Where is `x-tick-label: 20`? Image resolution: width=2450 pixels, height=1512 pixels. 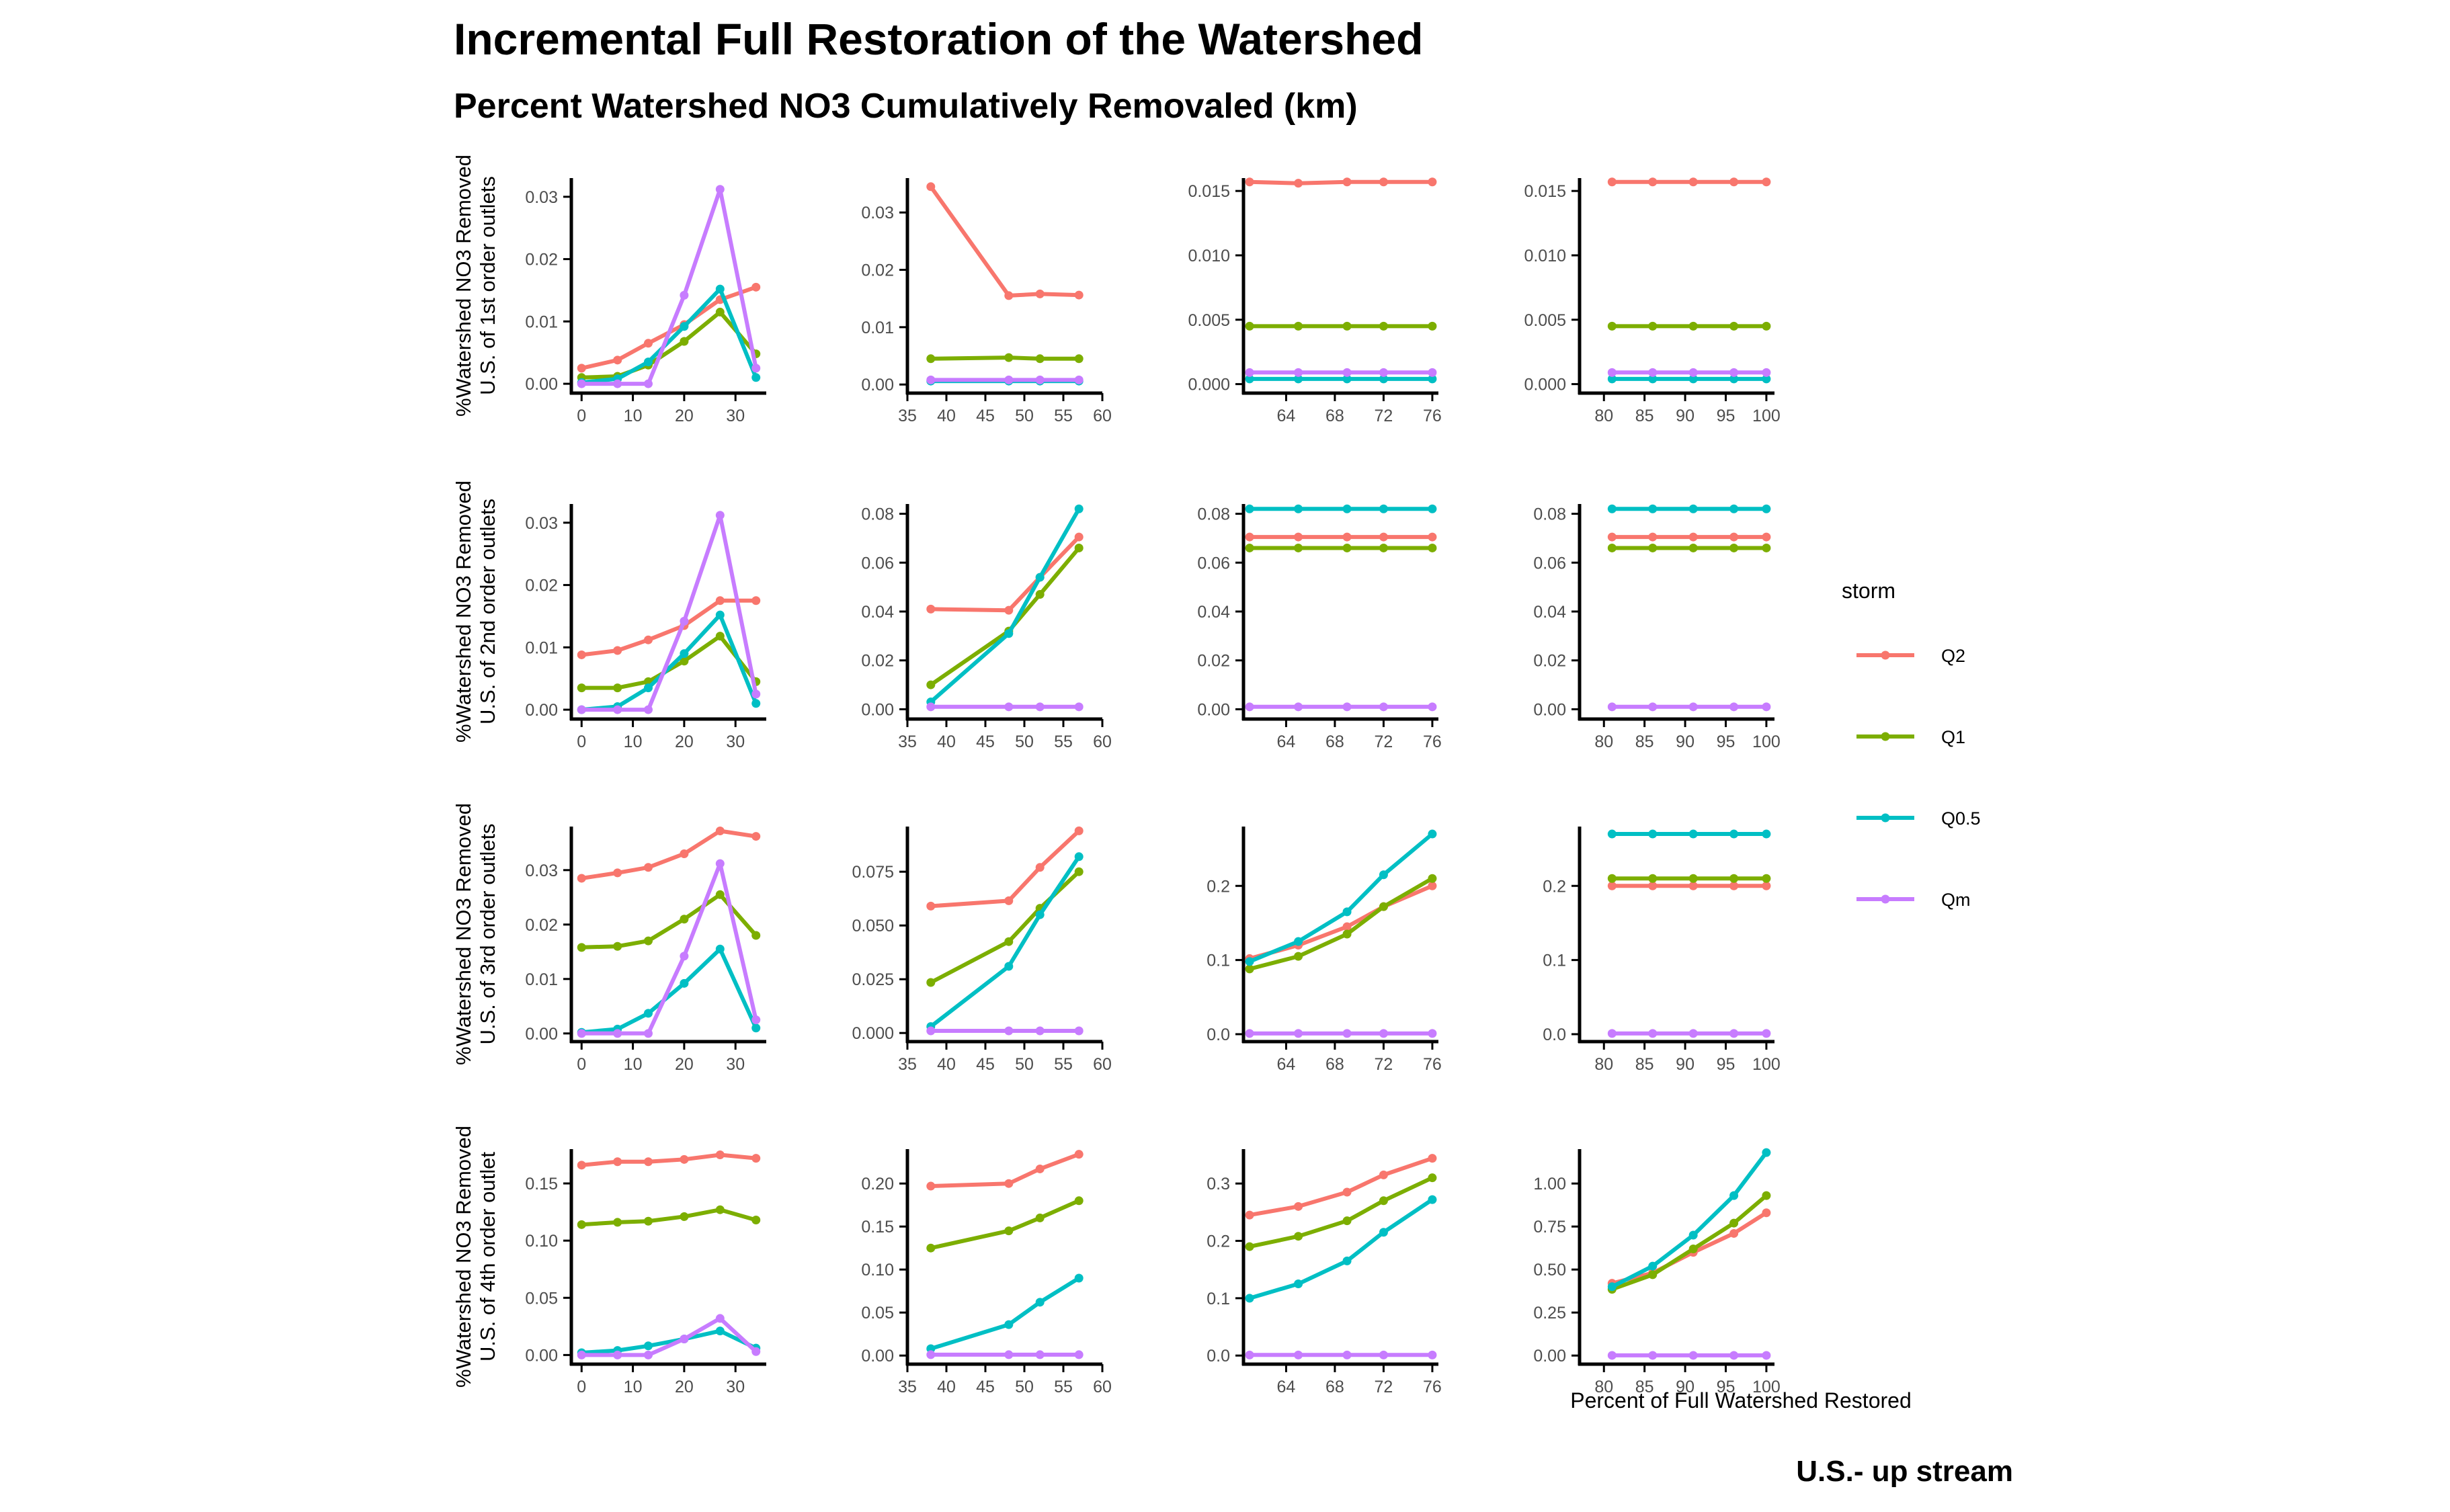
x-tick-label: 20 is located at coordinates (684, 1064).